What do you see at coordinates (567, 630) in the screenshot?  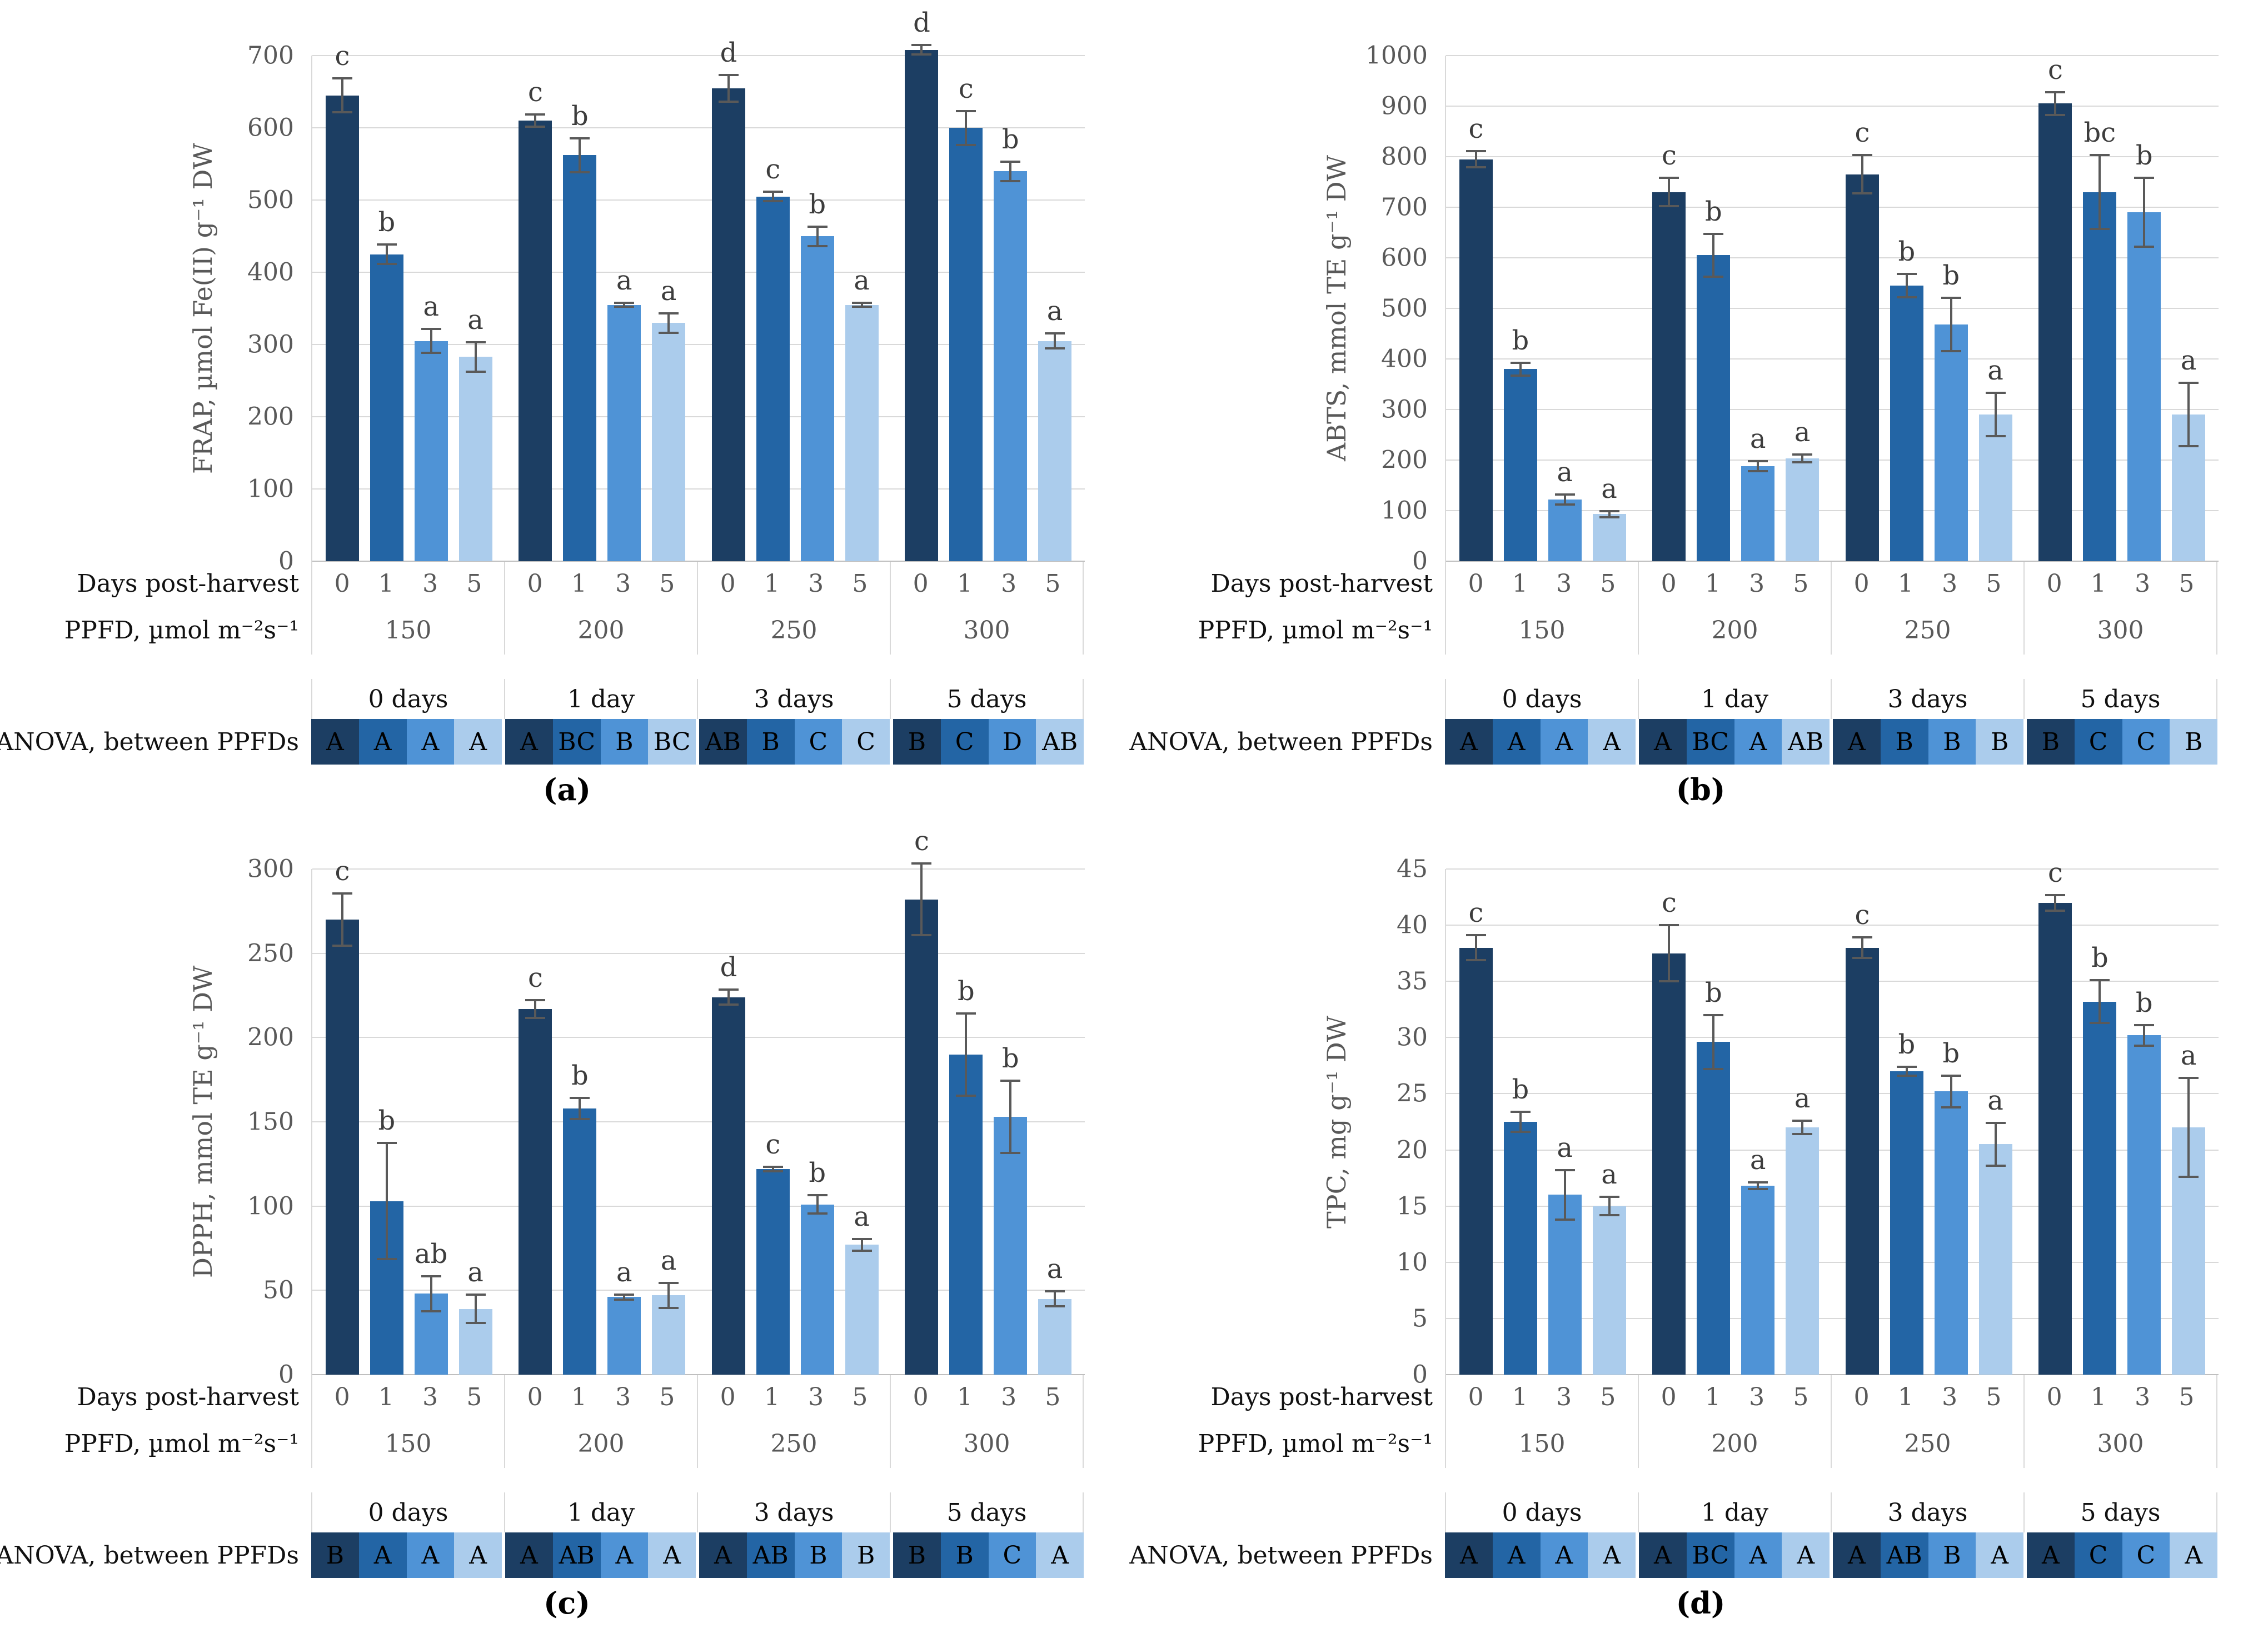 I see `ppfd-row: PPFD, µmol m⁻²s⁻¹ 150 200 250 300` at bounding box center [567, 630].